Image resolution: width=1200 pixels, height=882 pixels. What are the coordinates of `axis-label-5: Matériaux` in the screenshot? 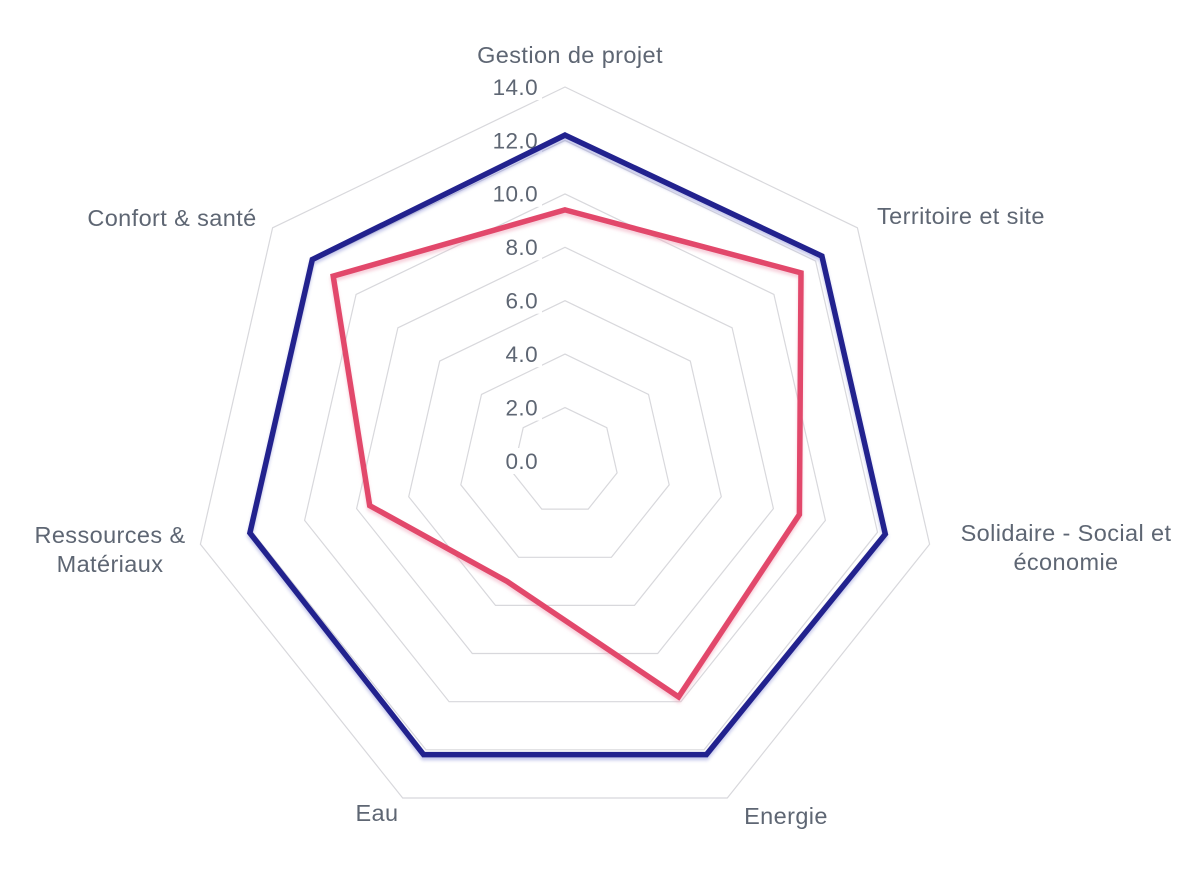 It's located at (110, 564).